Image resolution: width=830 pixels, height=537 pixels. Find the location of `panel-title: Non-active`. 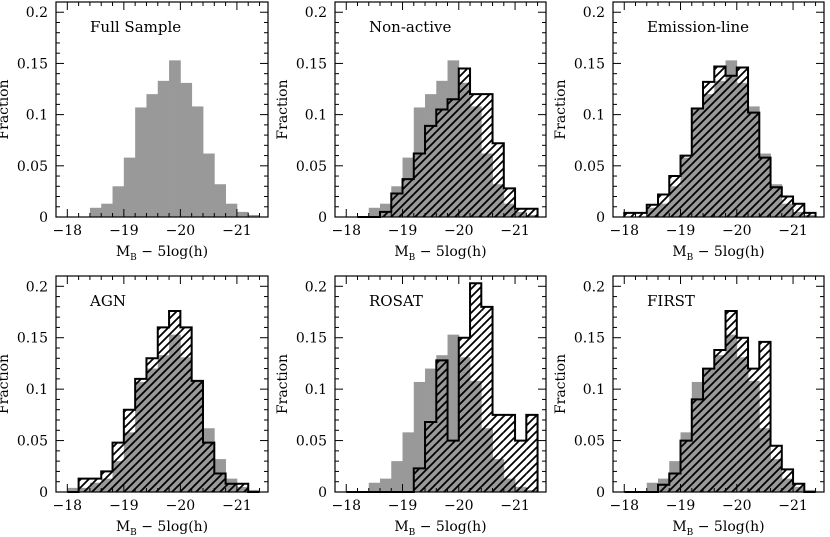

panel-title: Non-active is located at coordinates (410, 27).